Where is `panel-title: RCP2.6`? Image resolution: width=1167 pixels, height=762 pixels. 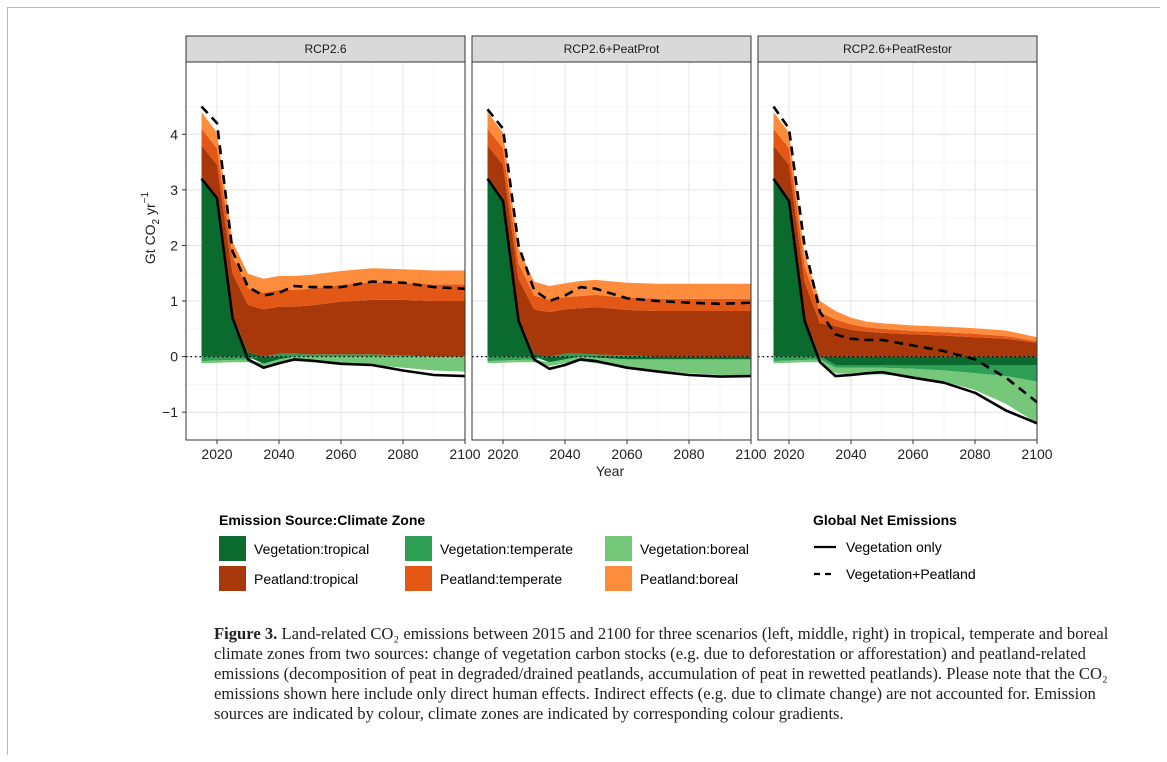 panel-title: RCP2.6 is located at coordinates (325, 49).